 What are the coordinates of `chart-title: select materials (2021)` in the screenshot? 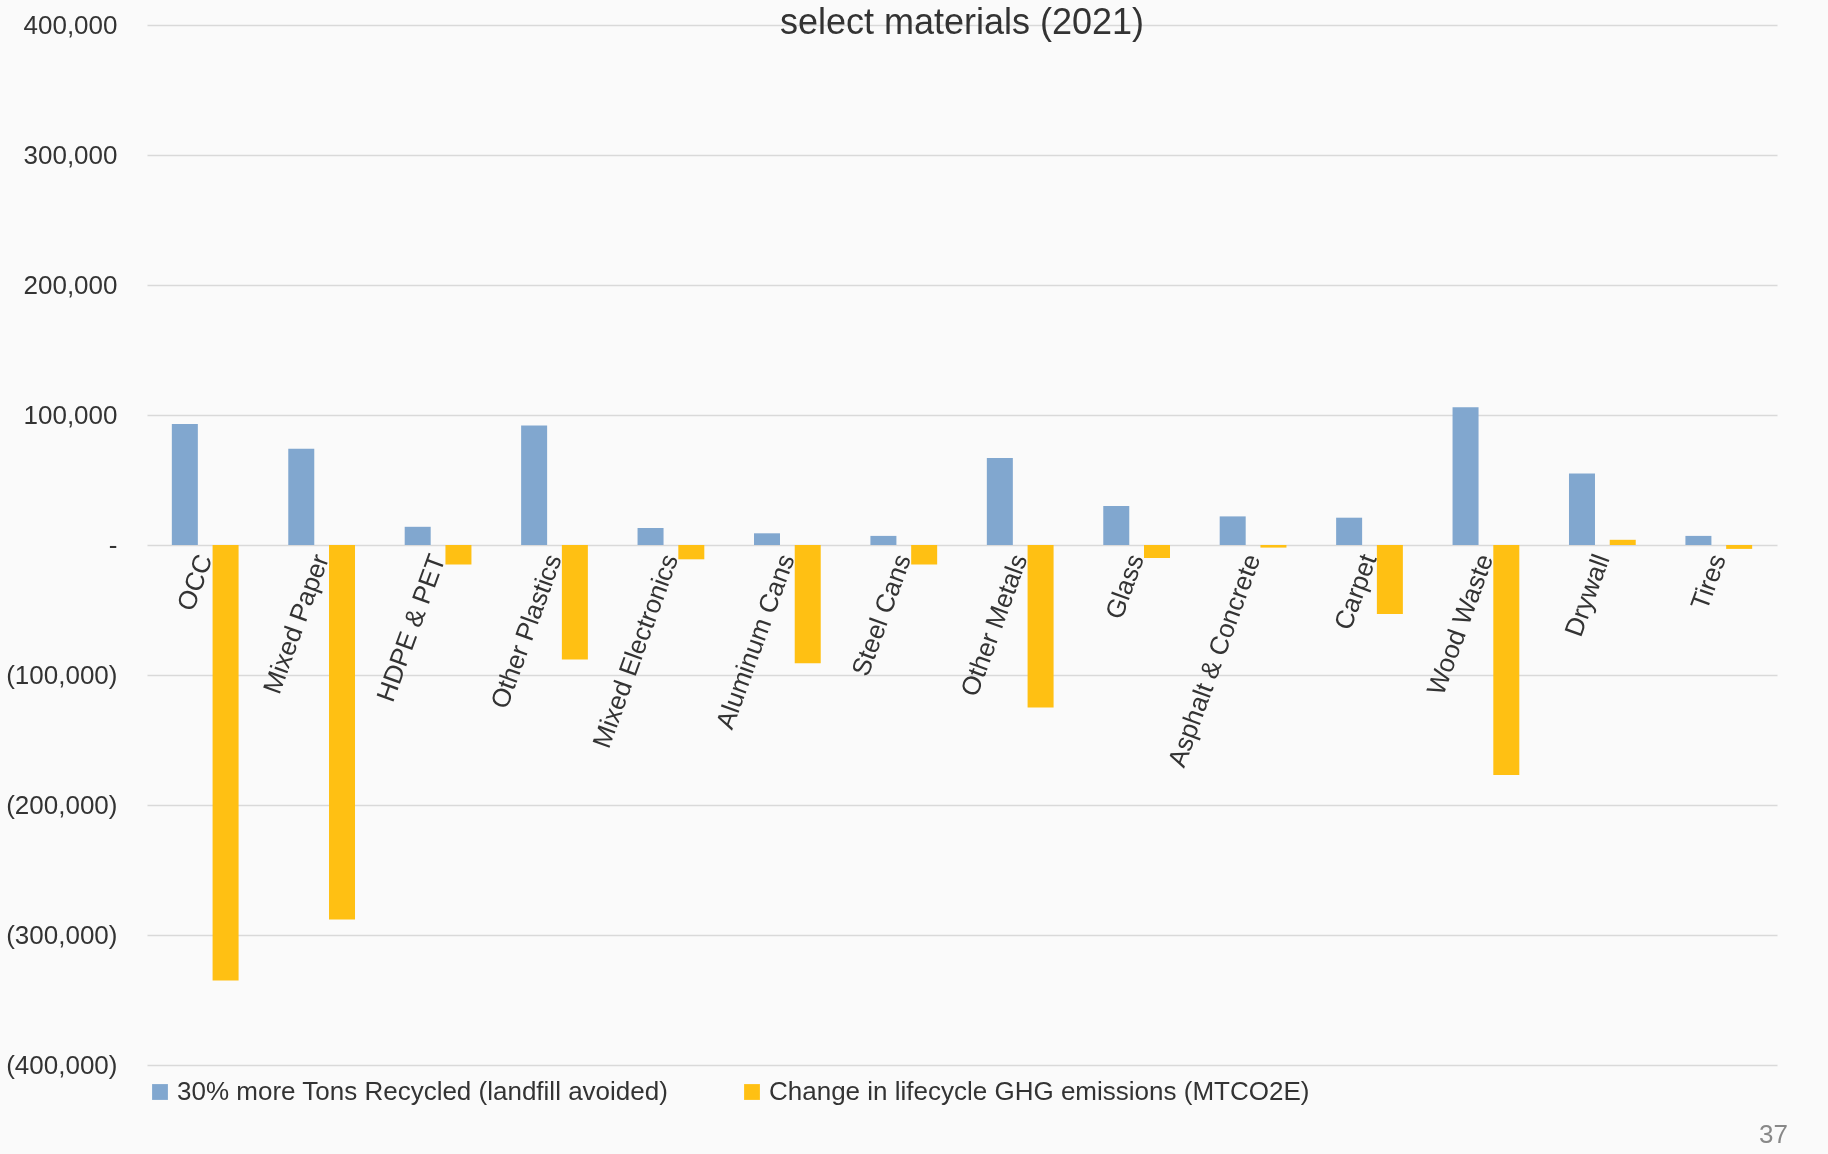 It's located at (962, 21).